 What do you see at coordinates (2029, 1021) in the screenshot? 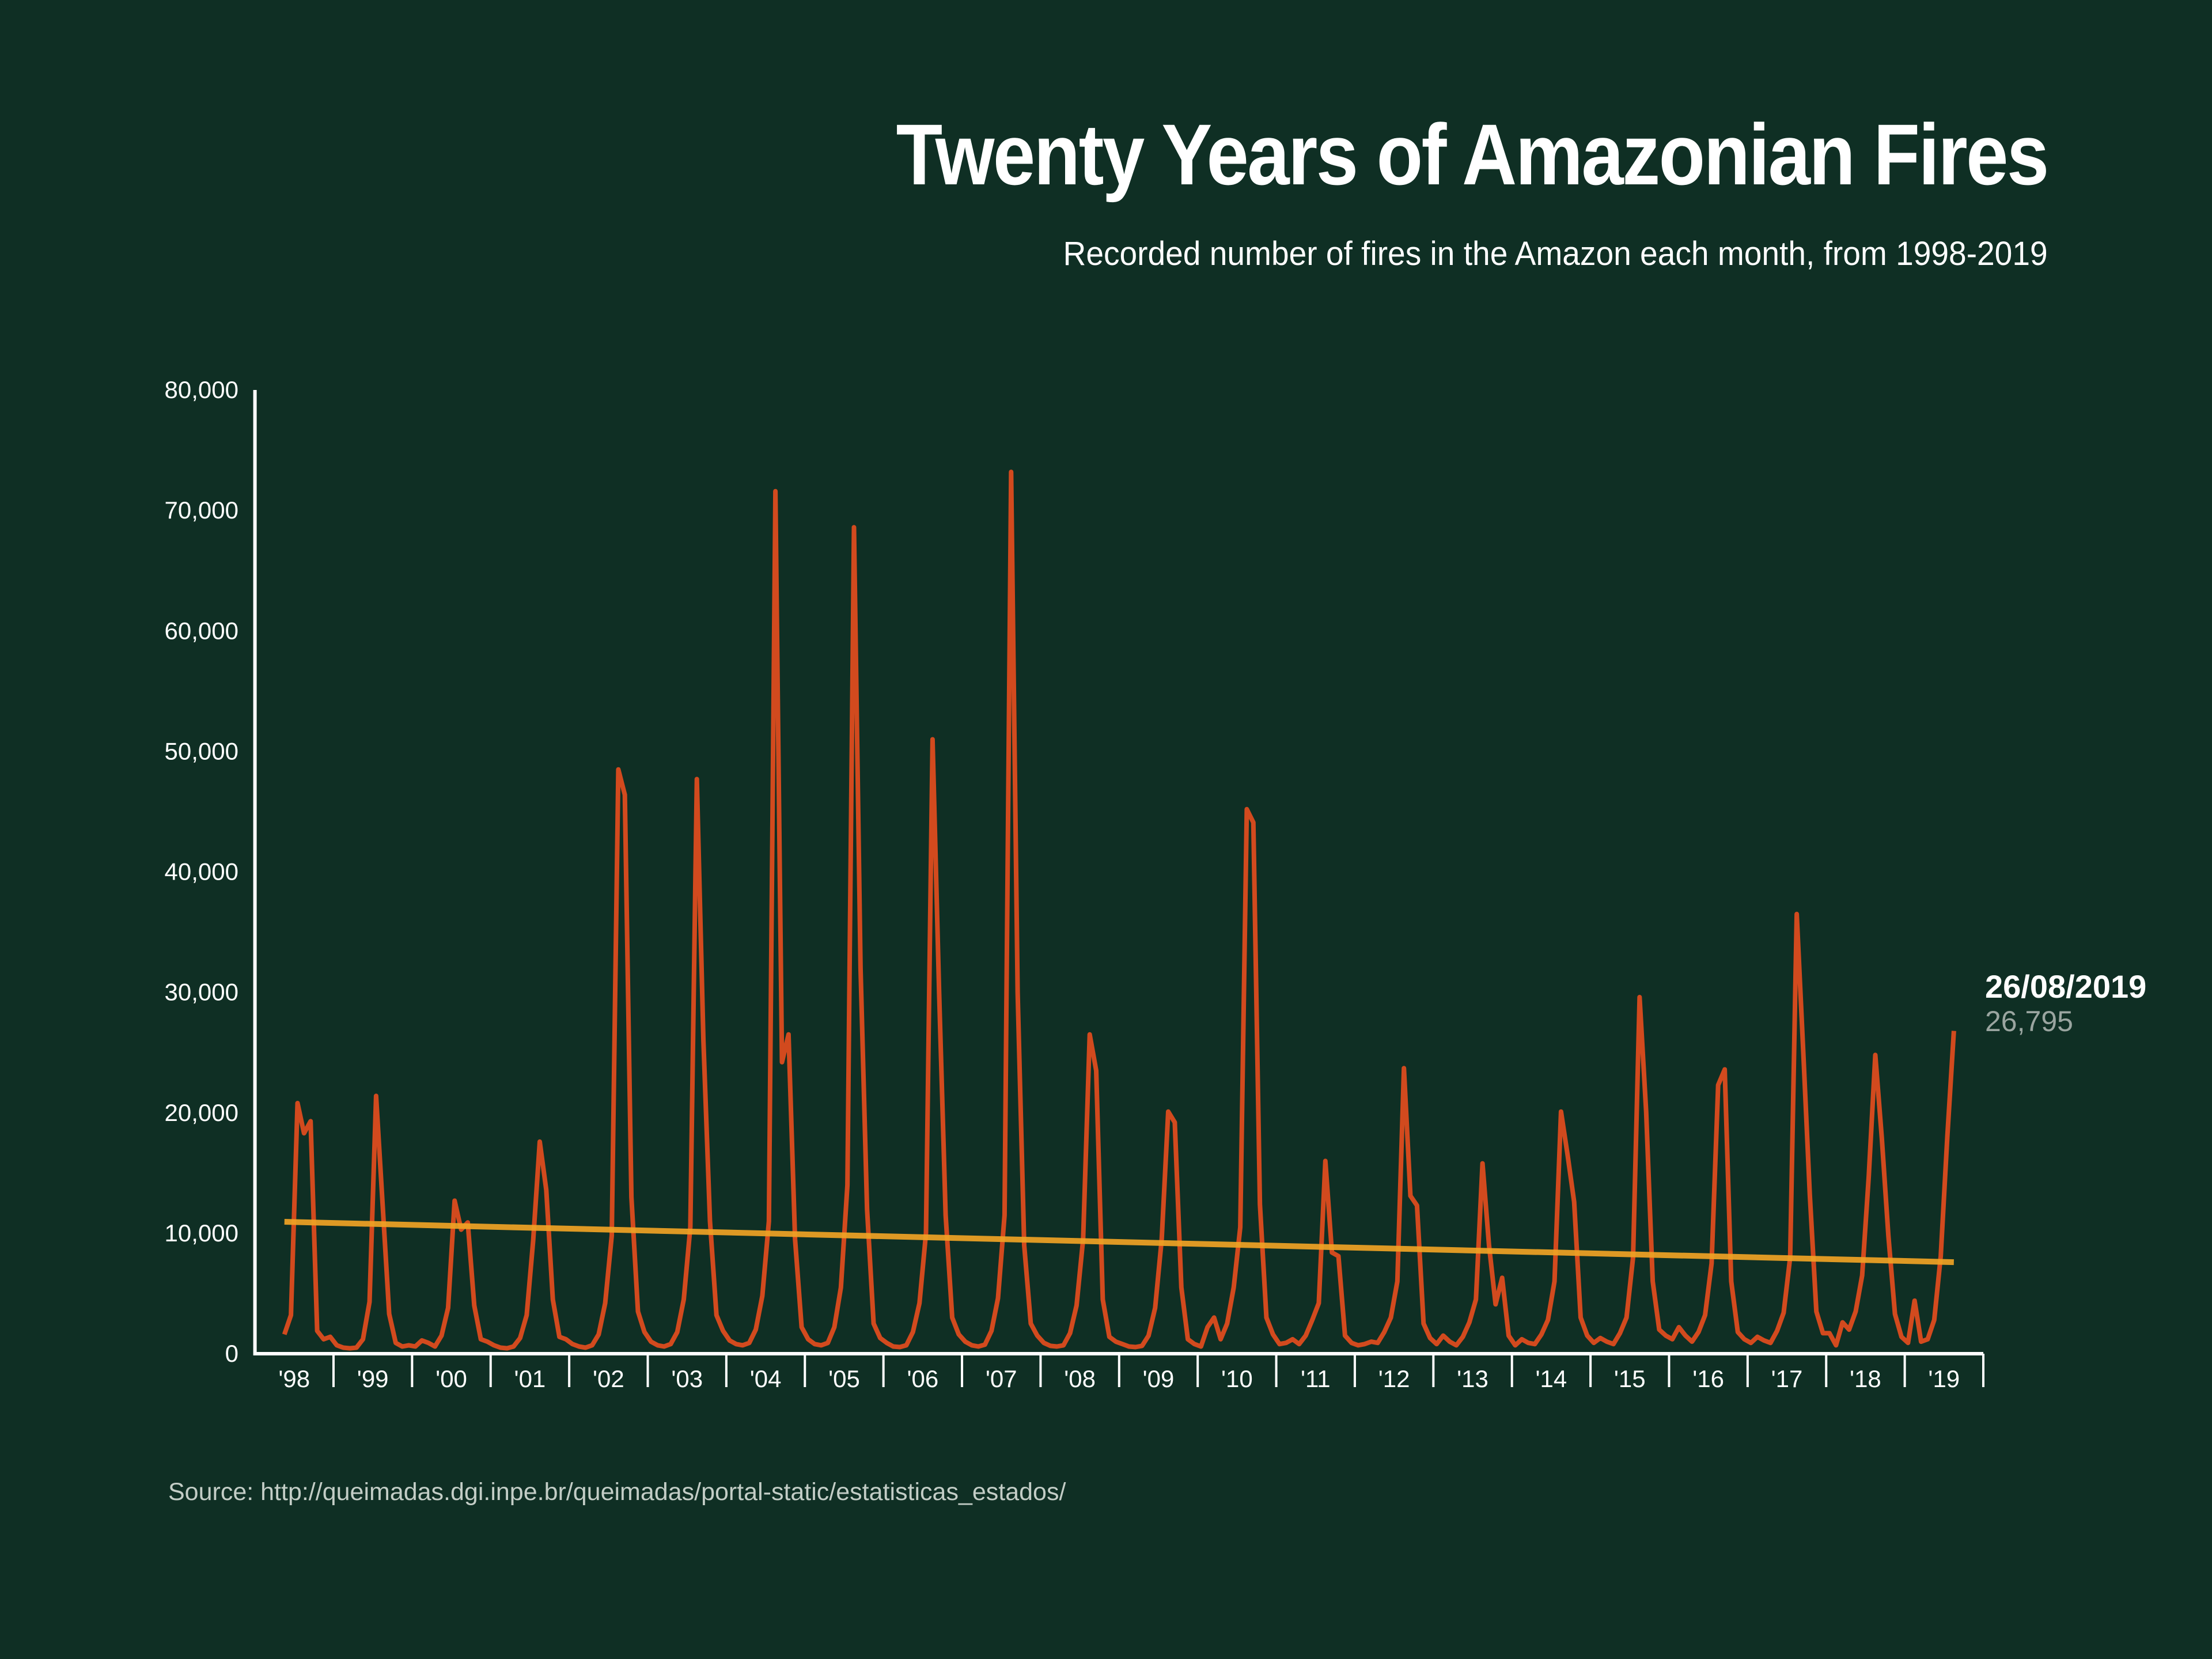
I see `annotation-value: 26,795` at bounding box center [2029, 1021].